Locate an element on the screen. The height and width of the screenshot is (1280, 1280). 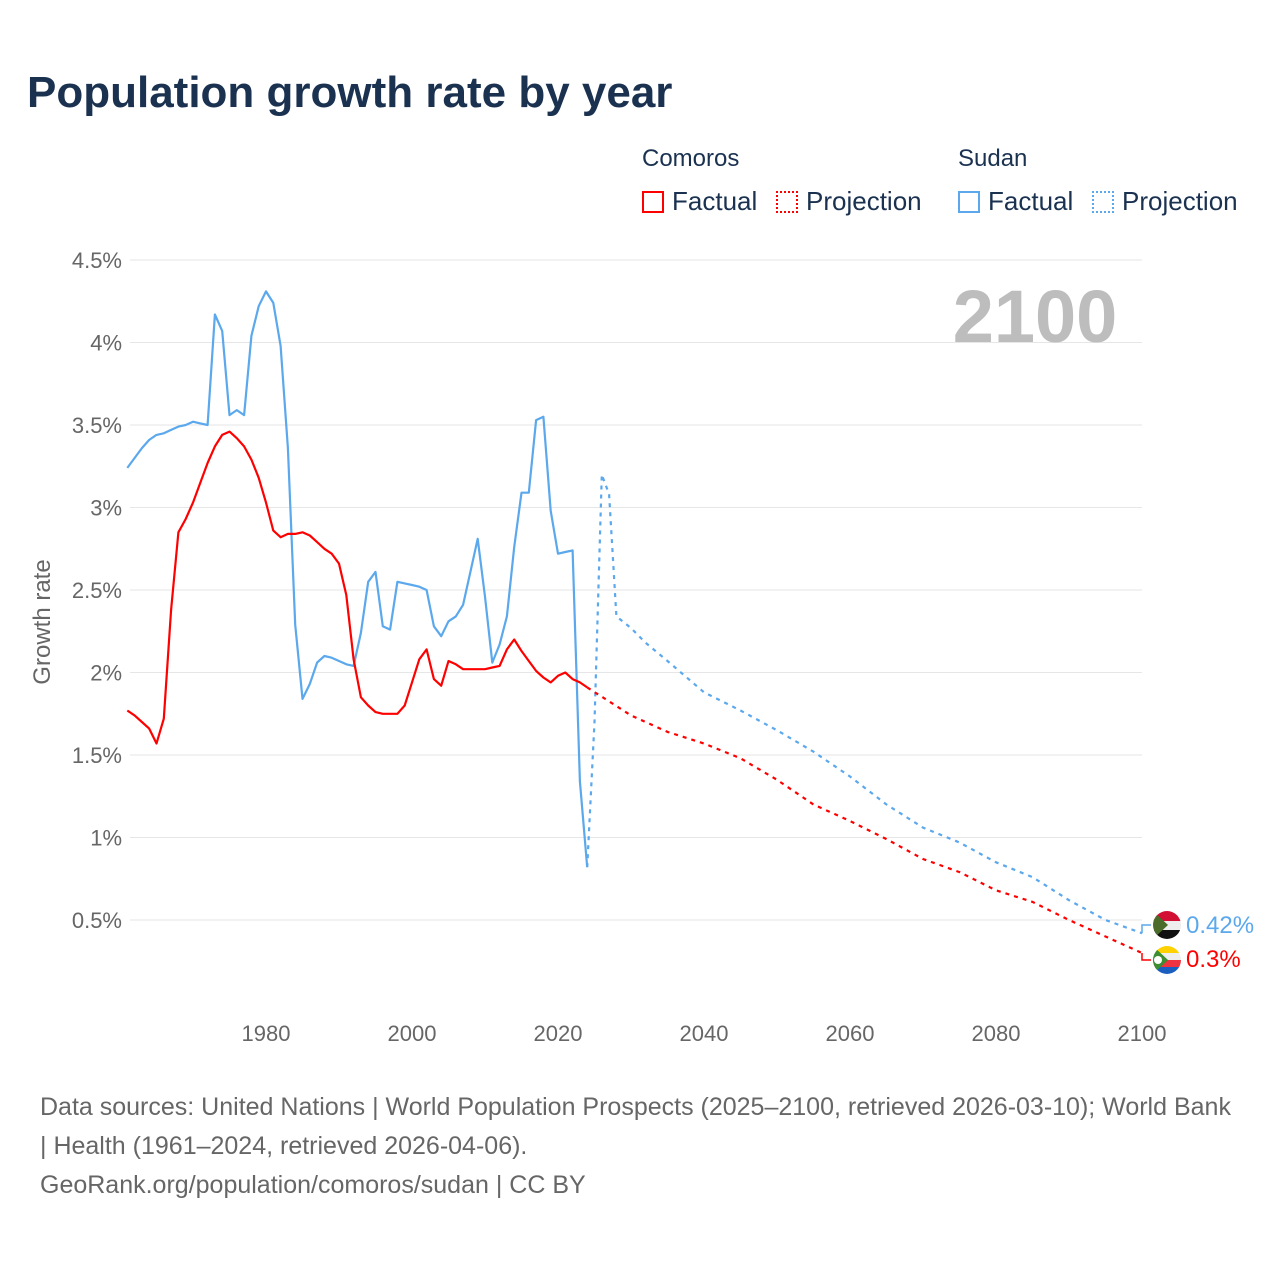
sudan-leader-line is located at coordinates (1146, 929).